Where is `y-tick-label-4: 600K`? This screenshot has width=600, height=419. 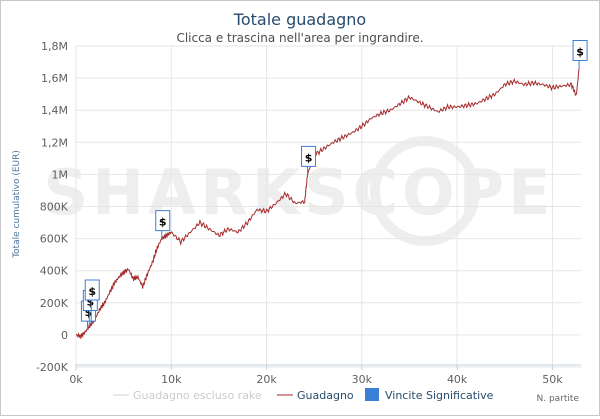
y-tick-label-4: 600K is located at coordinates (54, 239).